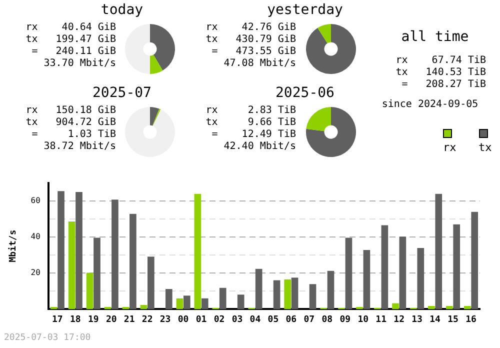 The image size is (500, 348). I want to click on chart-title: 2025-07, so click(121, 93).